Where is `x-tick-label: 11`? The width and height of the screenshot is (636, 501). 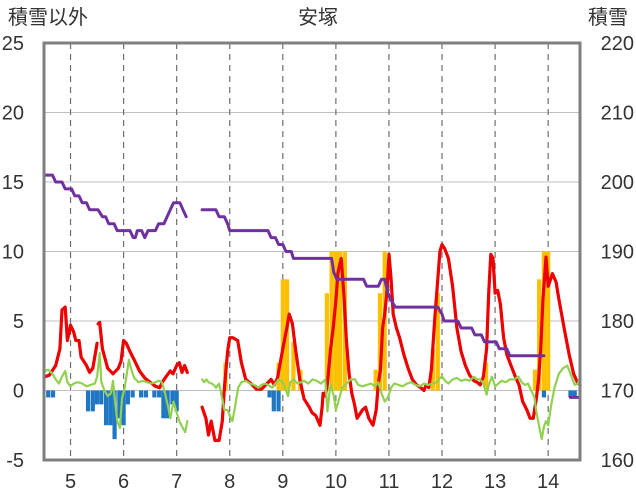 x-tick-label: 11 is located at coordinates (389, 482).